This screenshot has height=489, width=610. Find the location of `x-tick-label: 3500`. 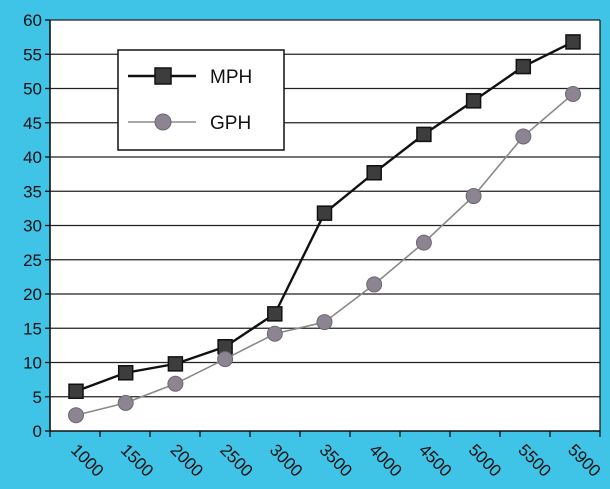

x-tick-label: 3500 is located at coordinates (336, 460).